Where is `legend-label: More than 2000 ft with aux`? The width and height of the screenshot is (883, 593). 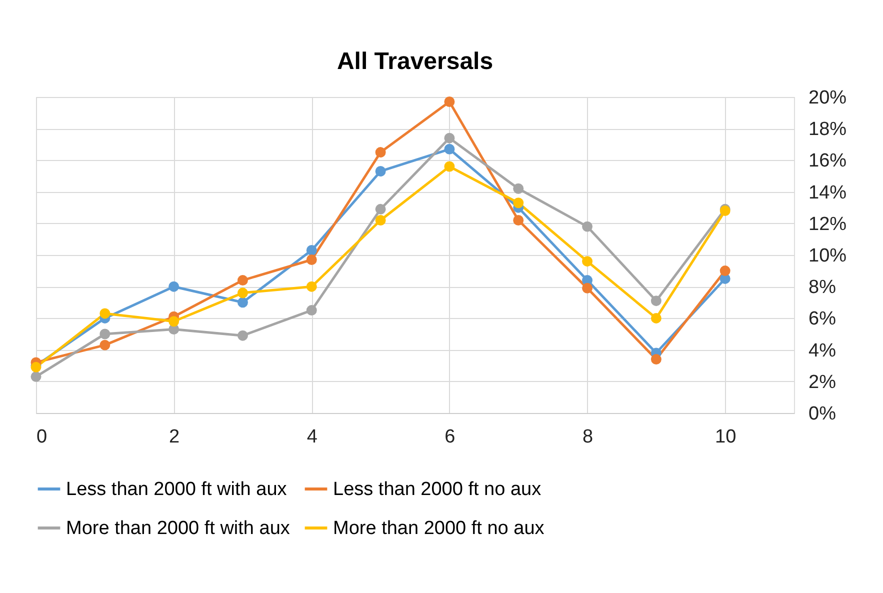 legend-label: More than 2000 ft with aux is located at coordinates (178, 528).